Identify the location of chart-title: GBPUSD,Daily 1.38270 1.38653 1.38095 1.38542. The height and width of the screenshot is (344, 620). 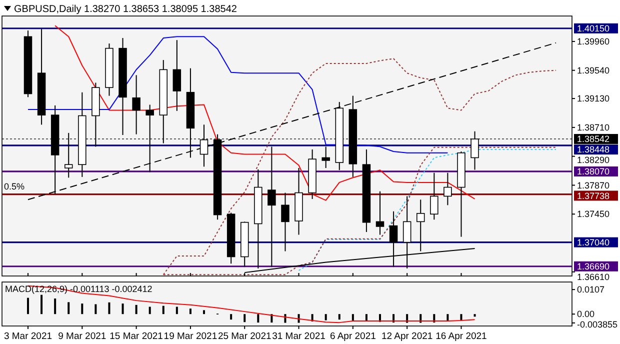
(126, 9).